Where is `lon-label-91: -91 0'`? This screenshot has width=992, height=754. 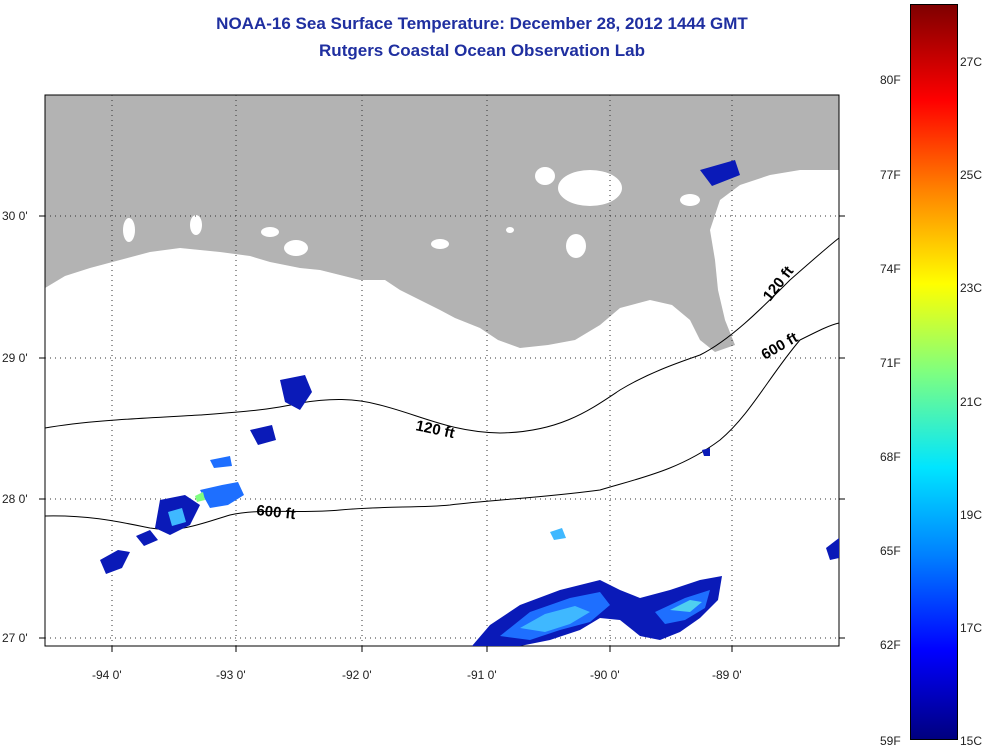
lon-label-91: -91 0' is located at coordinates (482, 675).